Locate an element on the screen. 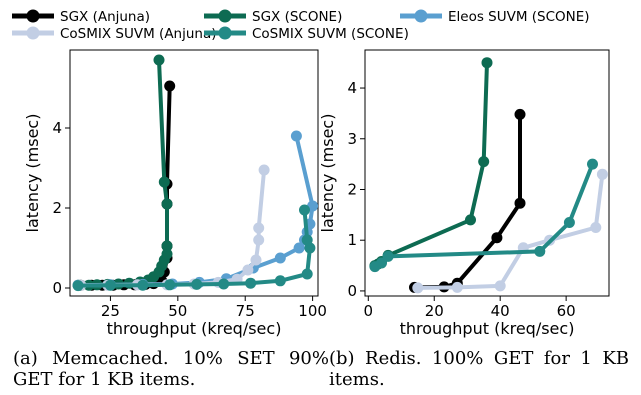 The width and height of the screenshot is (641, 395). x-tick-label: 40 is located at coordinates (500, 311).